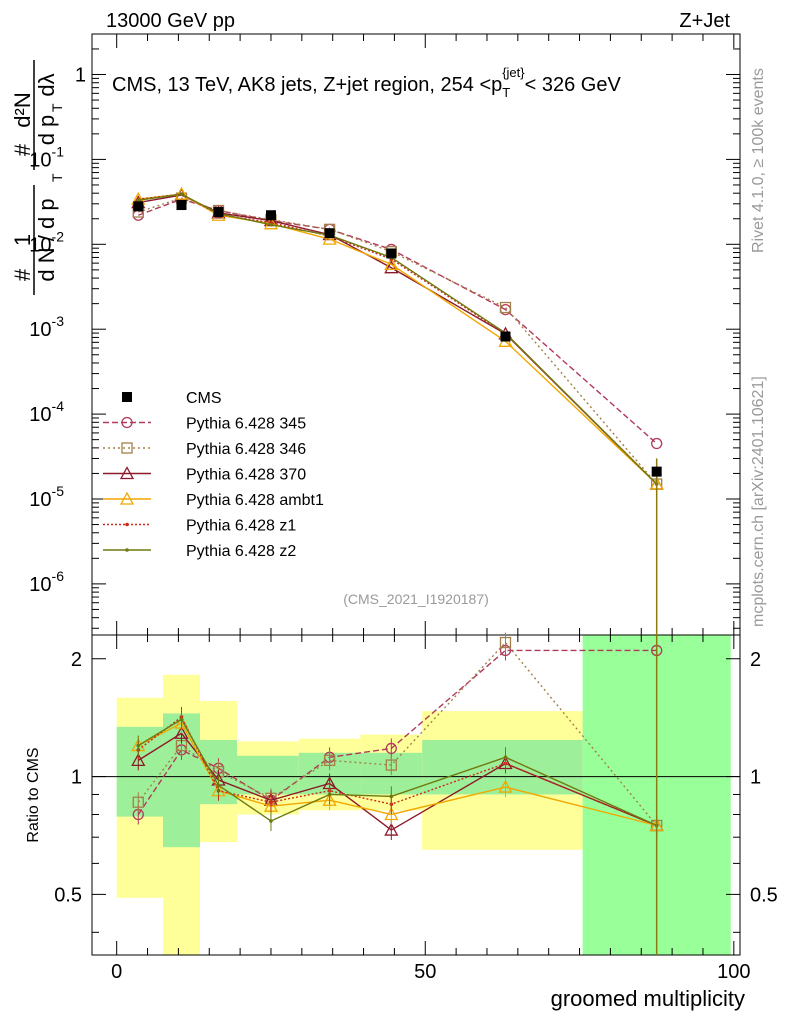 The height and width of the screenshot is (1024, 786). Describe the element at coordinates (46, 412) in the screenshot. I see `y-tick-label: 10⁻⁴` at that location.